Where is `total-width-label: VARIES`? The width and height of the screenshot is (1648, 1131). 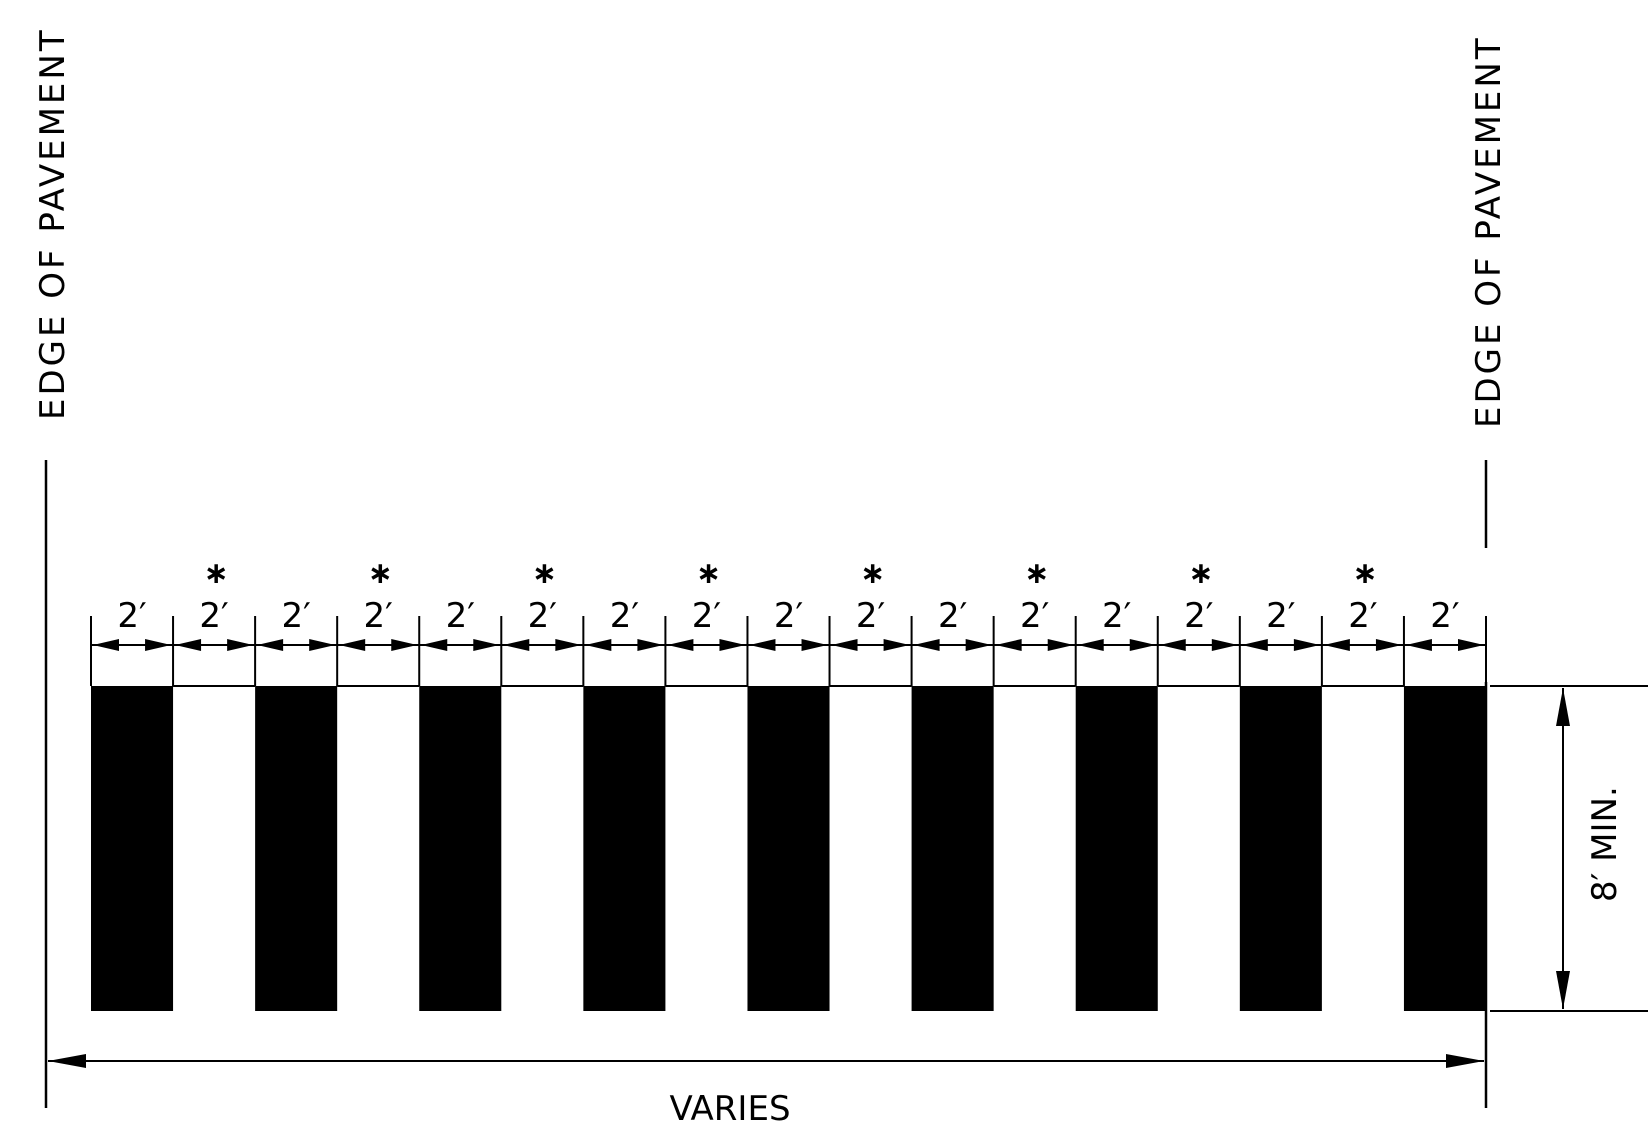
total-width-label: VARIES is located at coordinates (729, 1109).